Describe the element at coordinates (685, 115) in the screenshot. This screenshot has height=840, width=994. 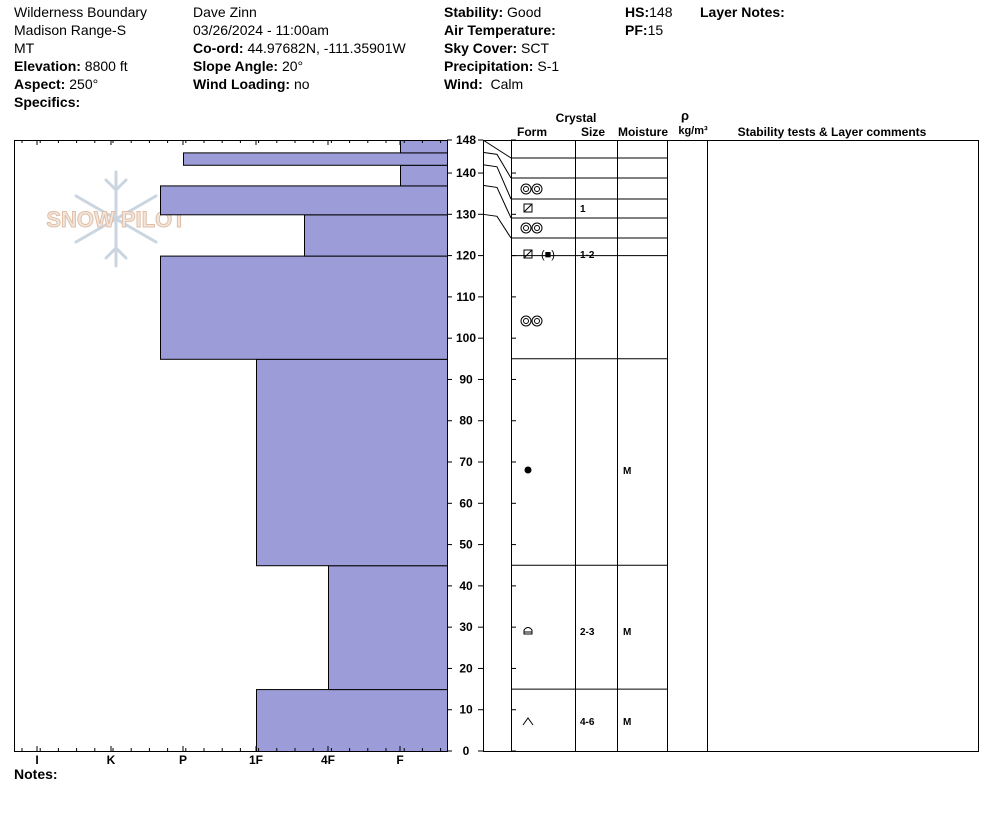
I see `density-symbol: ρ` at that location.